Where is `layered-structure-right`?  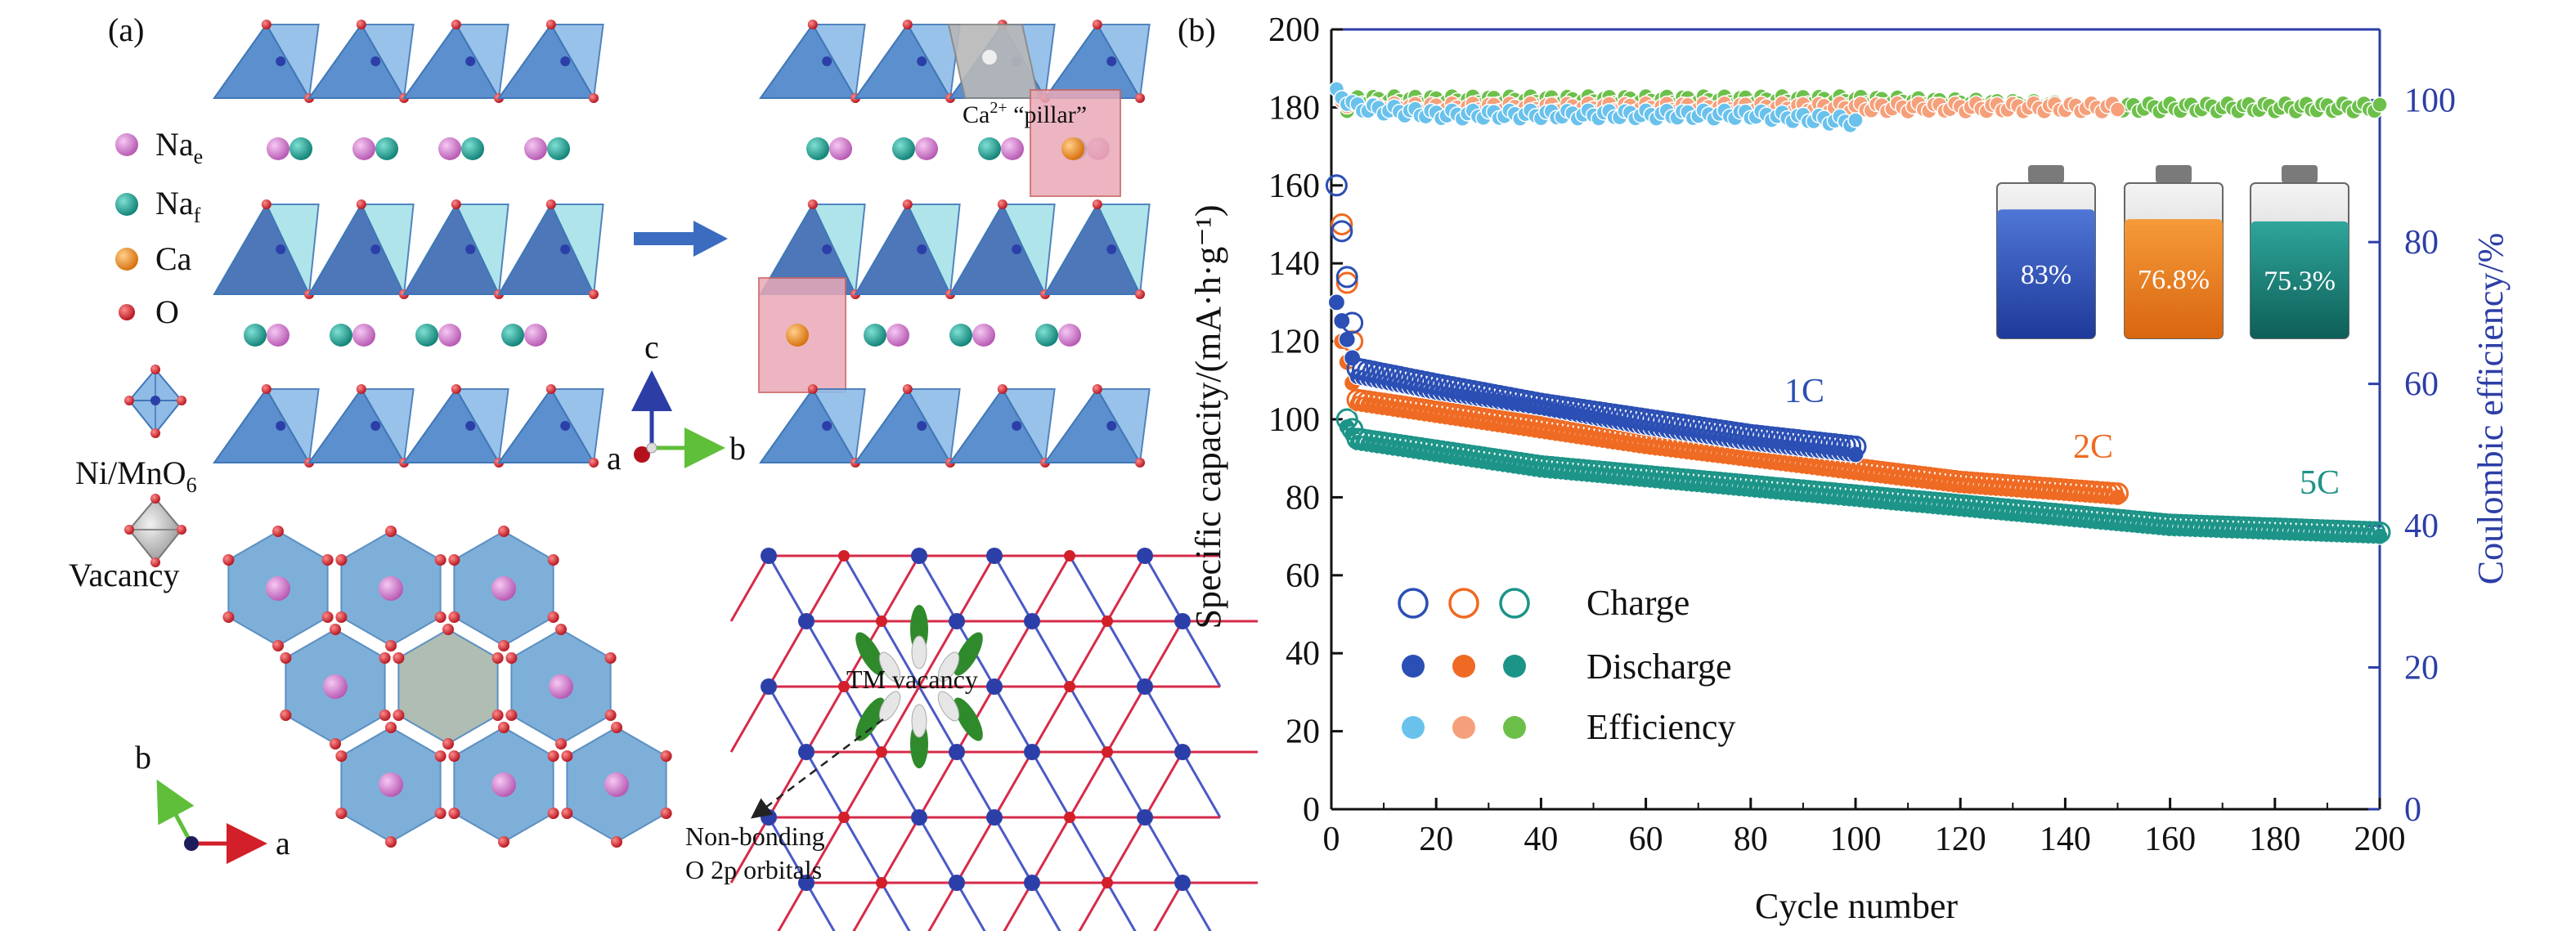 layered-structure-right is located at coordinates (954, 244).